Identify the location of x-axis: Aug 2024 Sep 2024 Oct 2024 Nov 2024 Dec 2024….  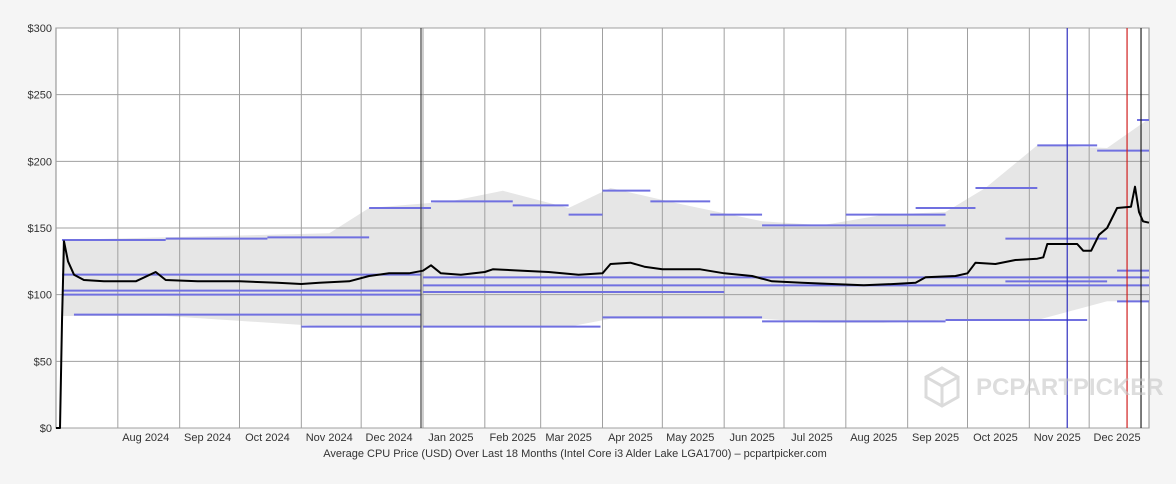
(631, 438).